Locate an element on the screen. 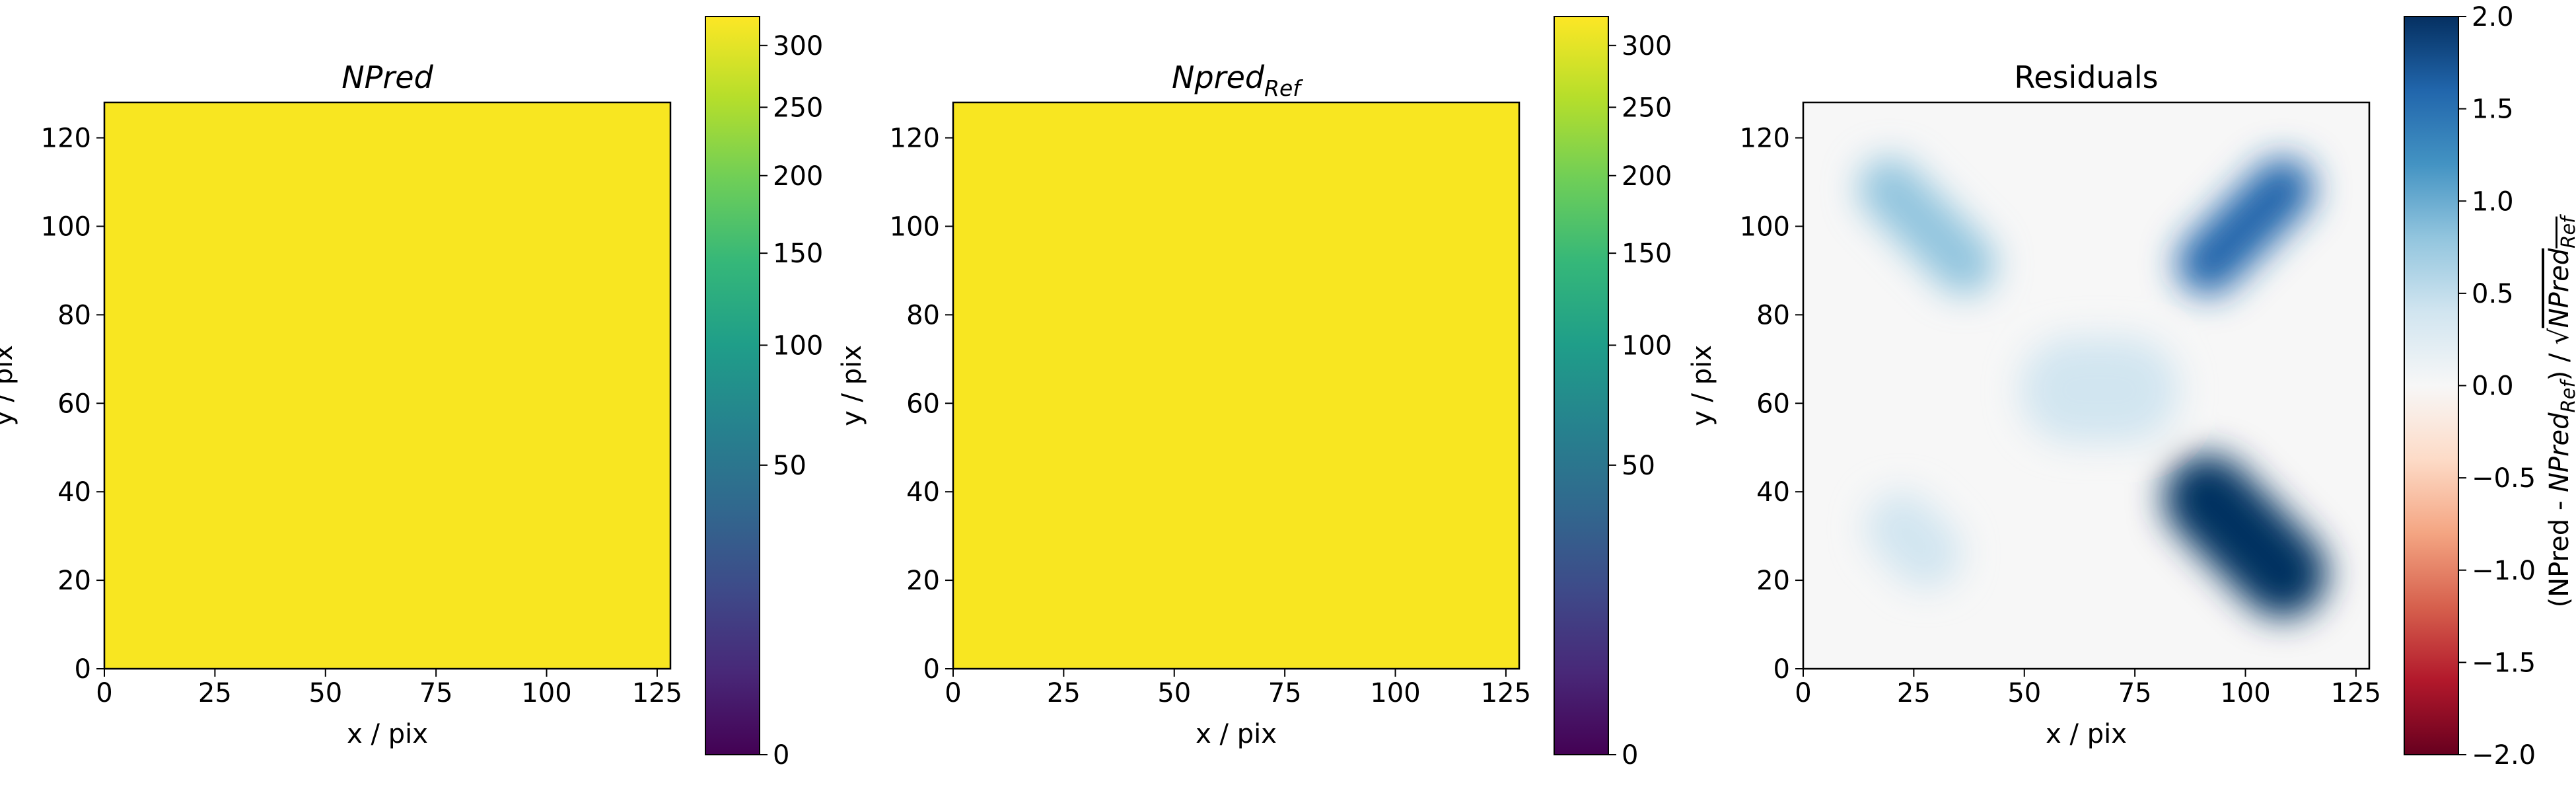  chart-title: Residuals is located at coordinates (2086, 77).